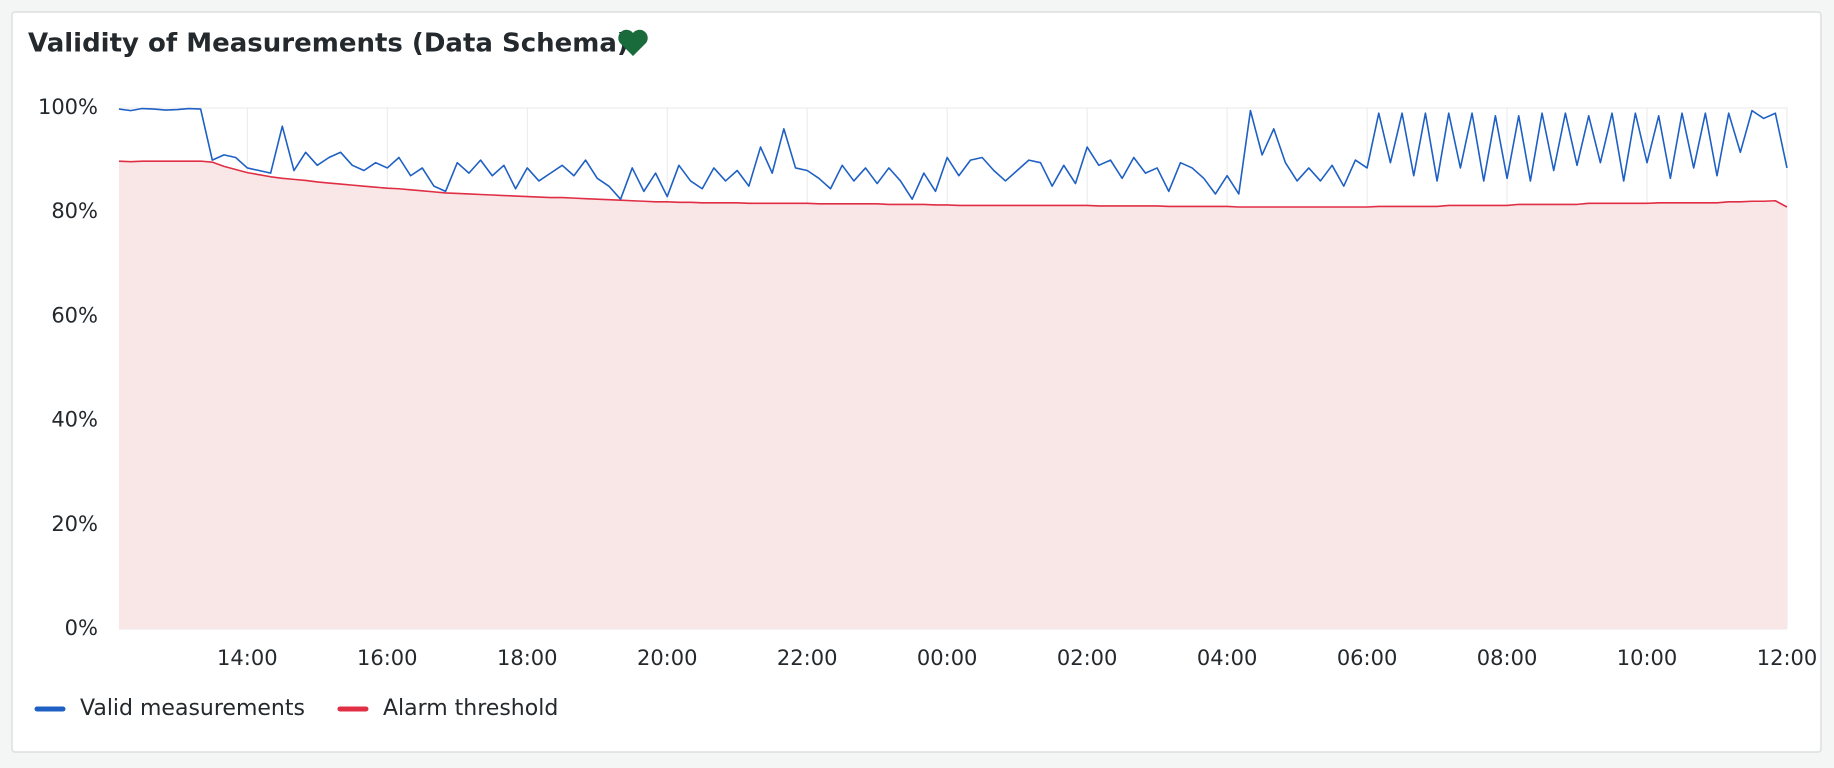 This screenshot has width=1834, height=768. I want to click on chart-title: Validity of Measurements (Data Schema), so click(328, 44).